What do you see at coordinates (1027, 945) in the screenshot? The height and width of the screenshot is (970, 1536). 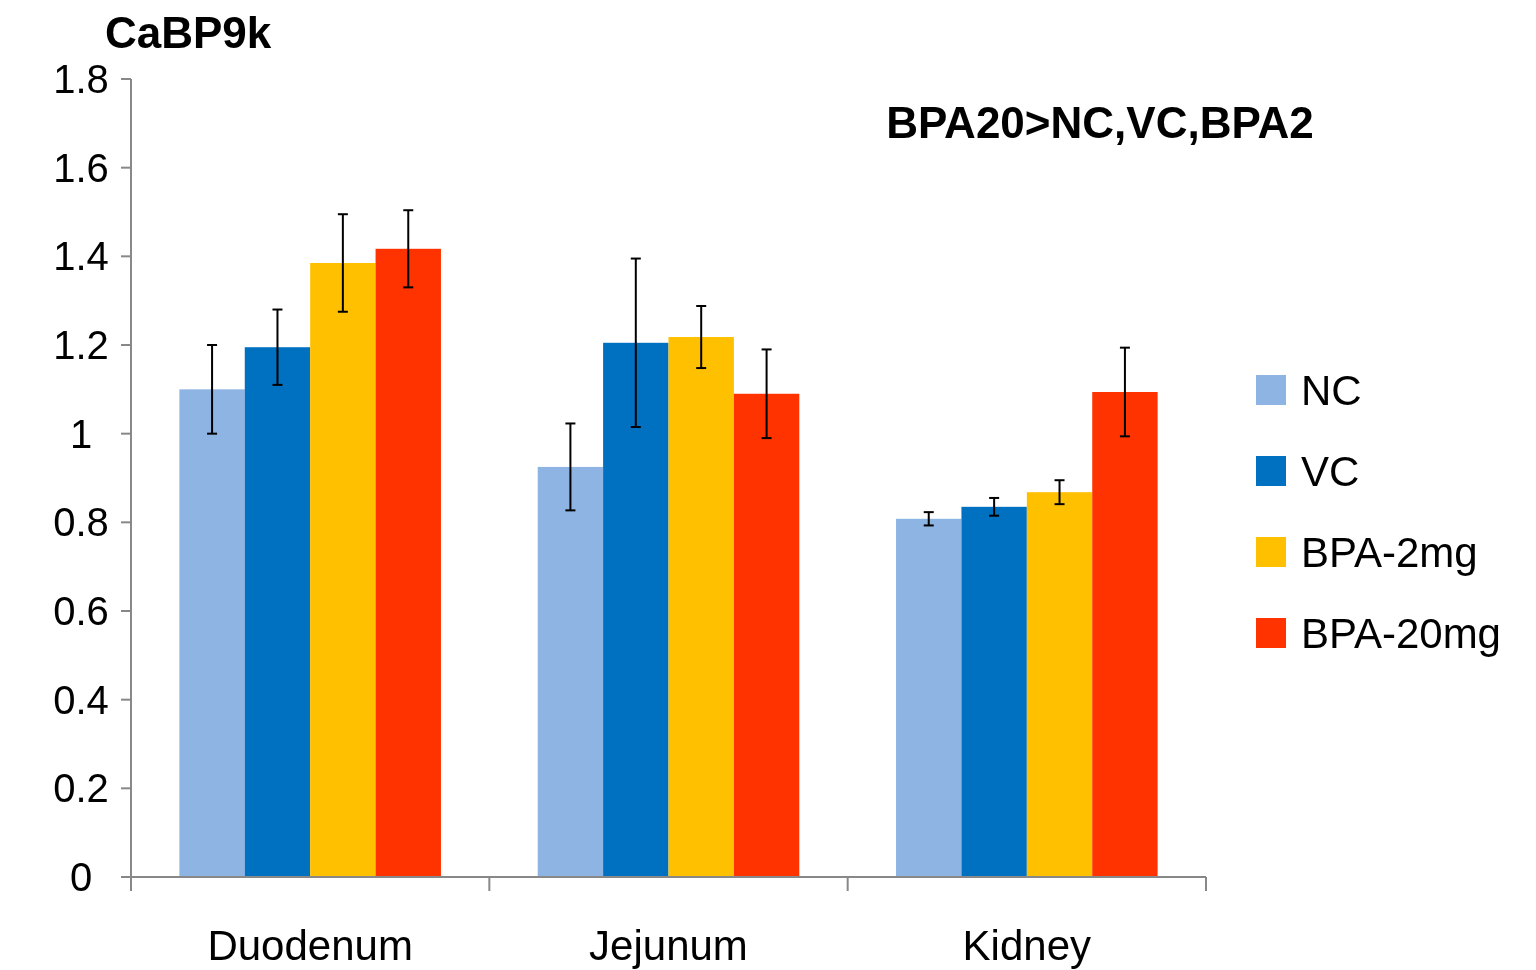 I see `x-tick-label: Kidney` at bounding box center [1027, 945].